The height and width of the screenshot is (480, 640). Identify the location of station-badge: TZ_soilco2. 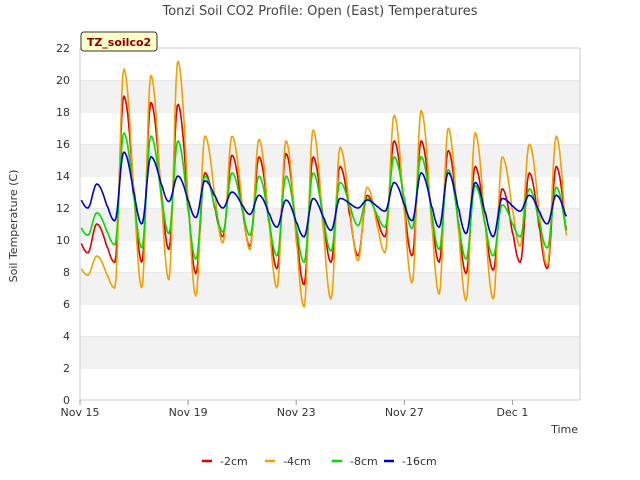
(119, 41).